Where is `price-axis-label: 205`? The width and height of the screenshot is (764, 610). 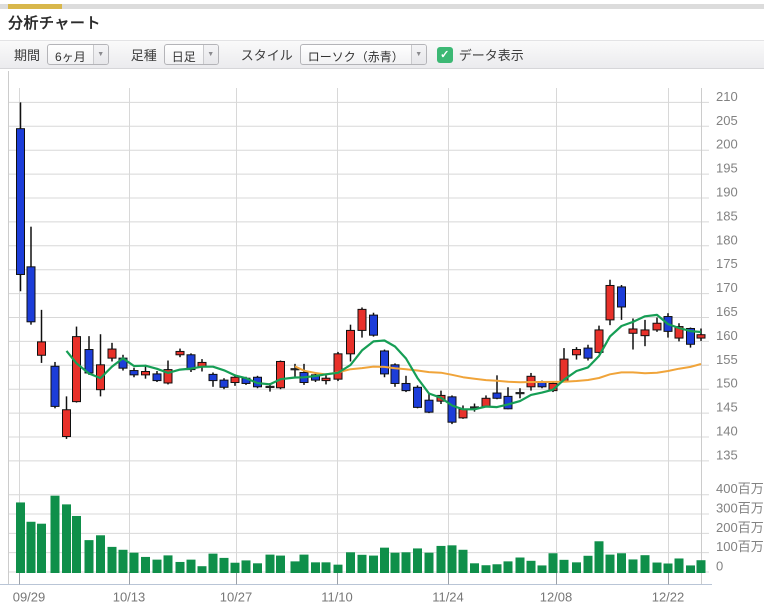
price-axis-label: 205 is located at coordinates (727, 120).